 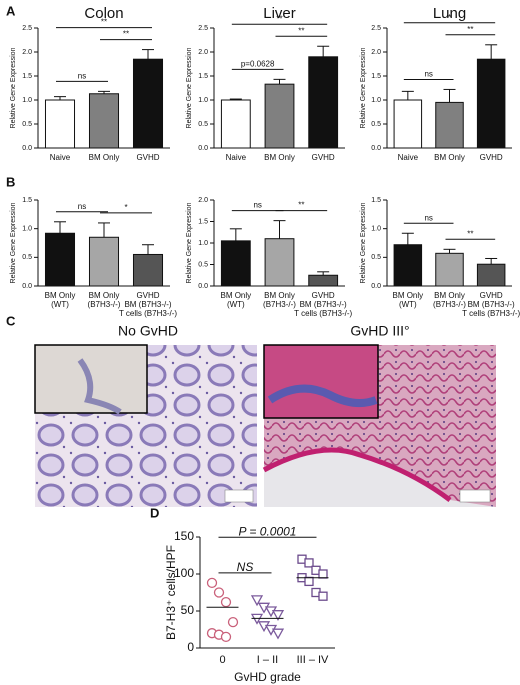 What do you see at coordinates (11, 320) in the screenshot?
I see `panel-label: C` at bounding box center [11, 320].